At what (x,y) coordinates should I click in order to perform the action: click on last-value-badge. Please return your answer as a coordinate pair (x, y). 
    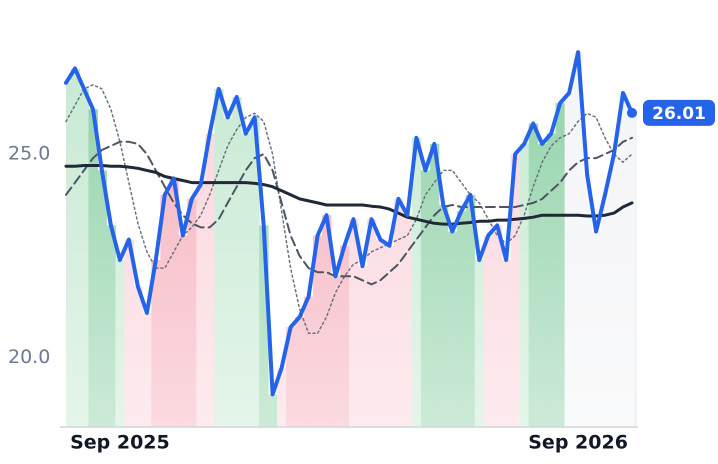
    Looking at the image, I should click on (679, 112).